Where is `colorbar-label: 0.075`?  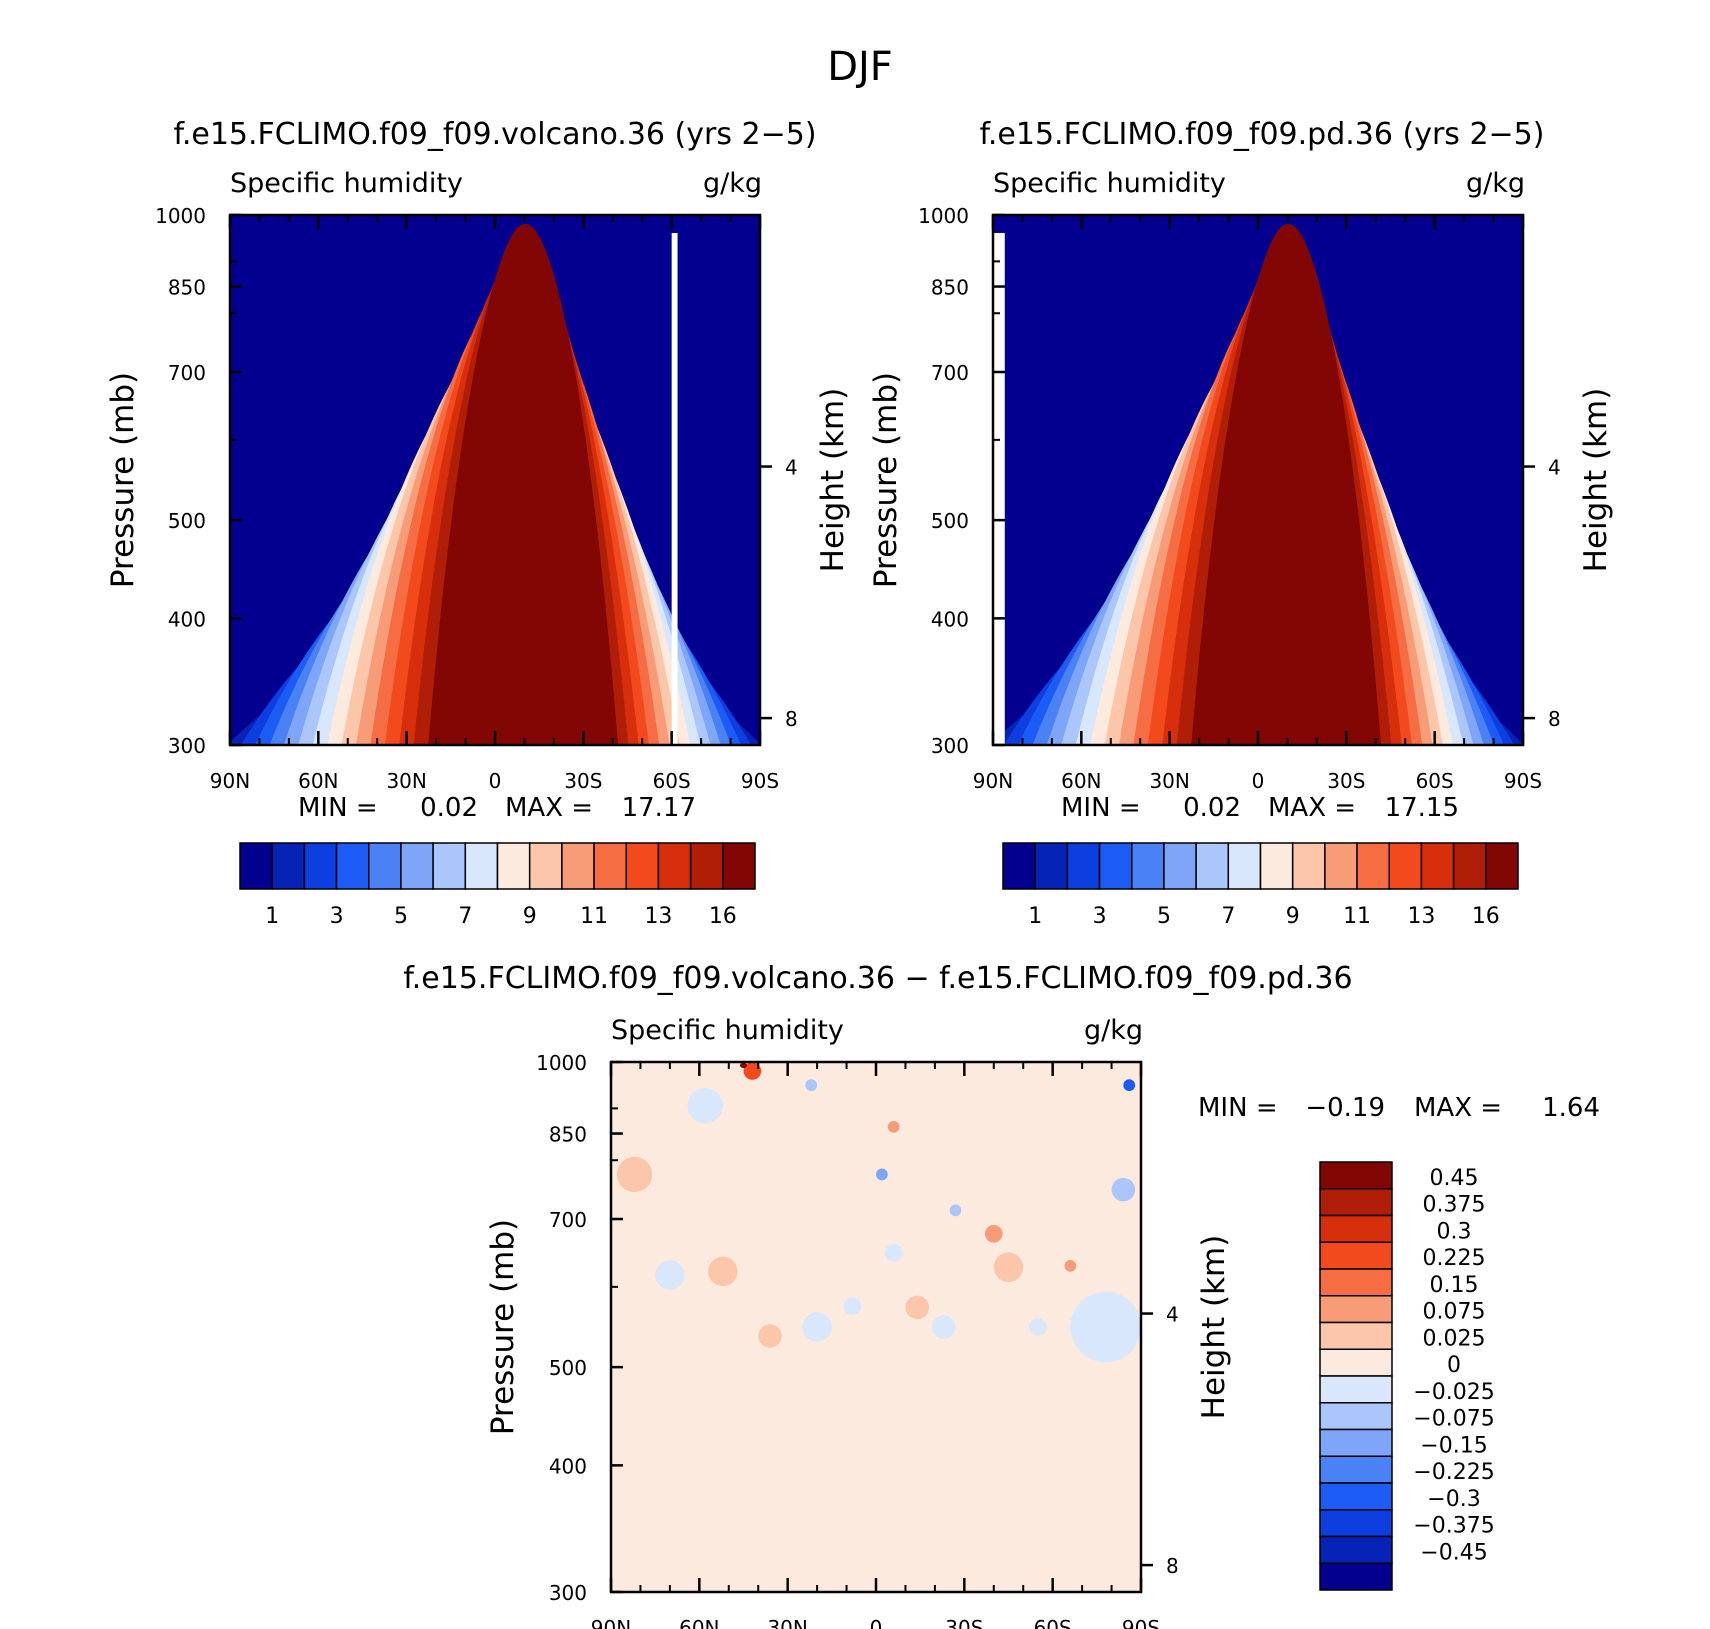 colorbar-label: 0.075 is located at coordinates (1454, 1312).